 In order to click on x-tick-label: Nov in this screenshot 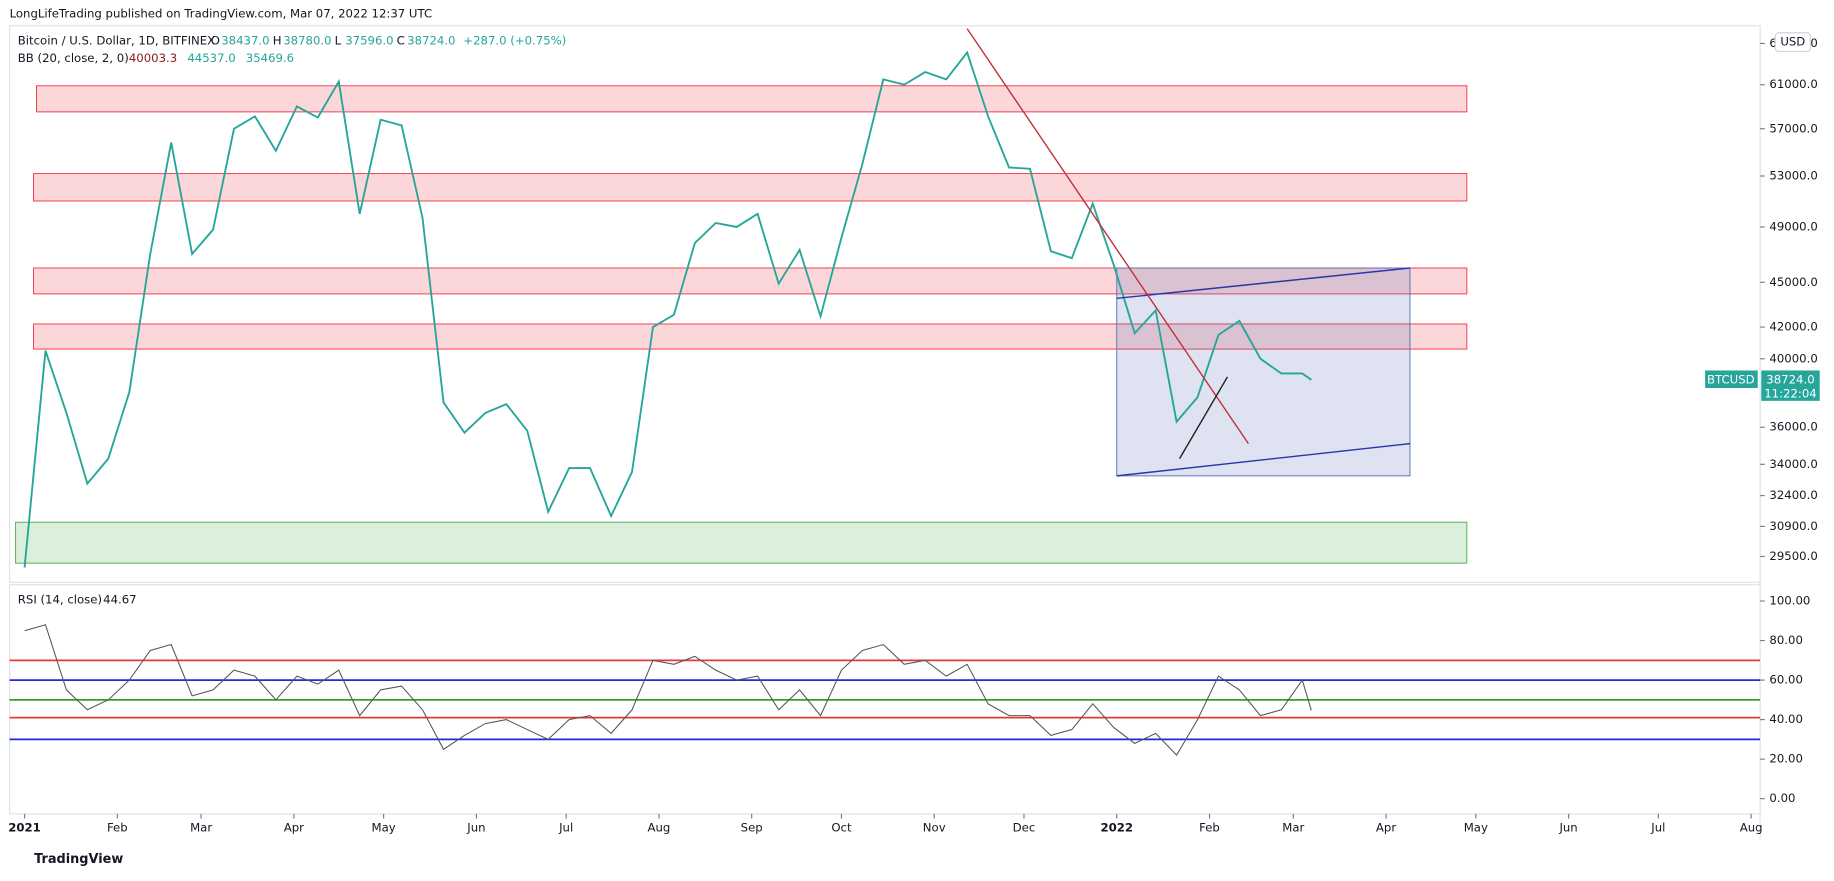, I will do `click(934, 827)`.